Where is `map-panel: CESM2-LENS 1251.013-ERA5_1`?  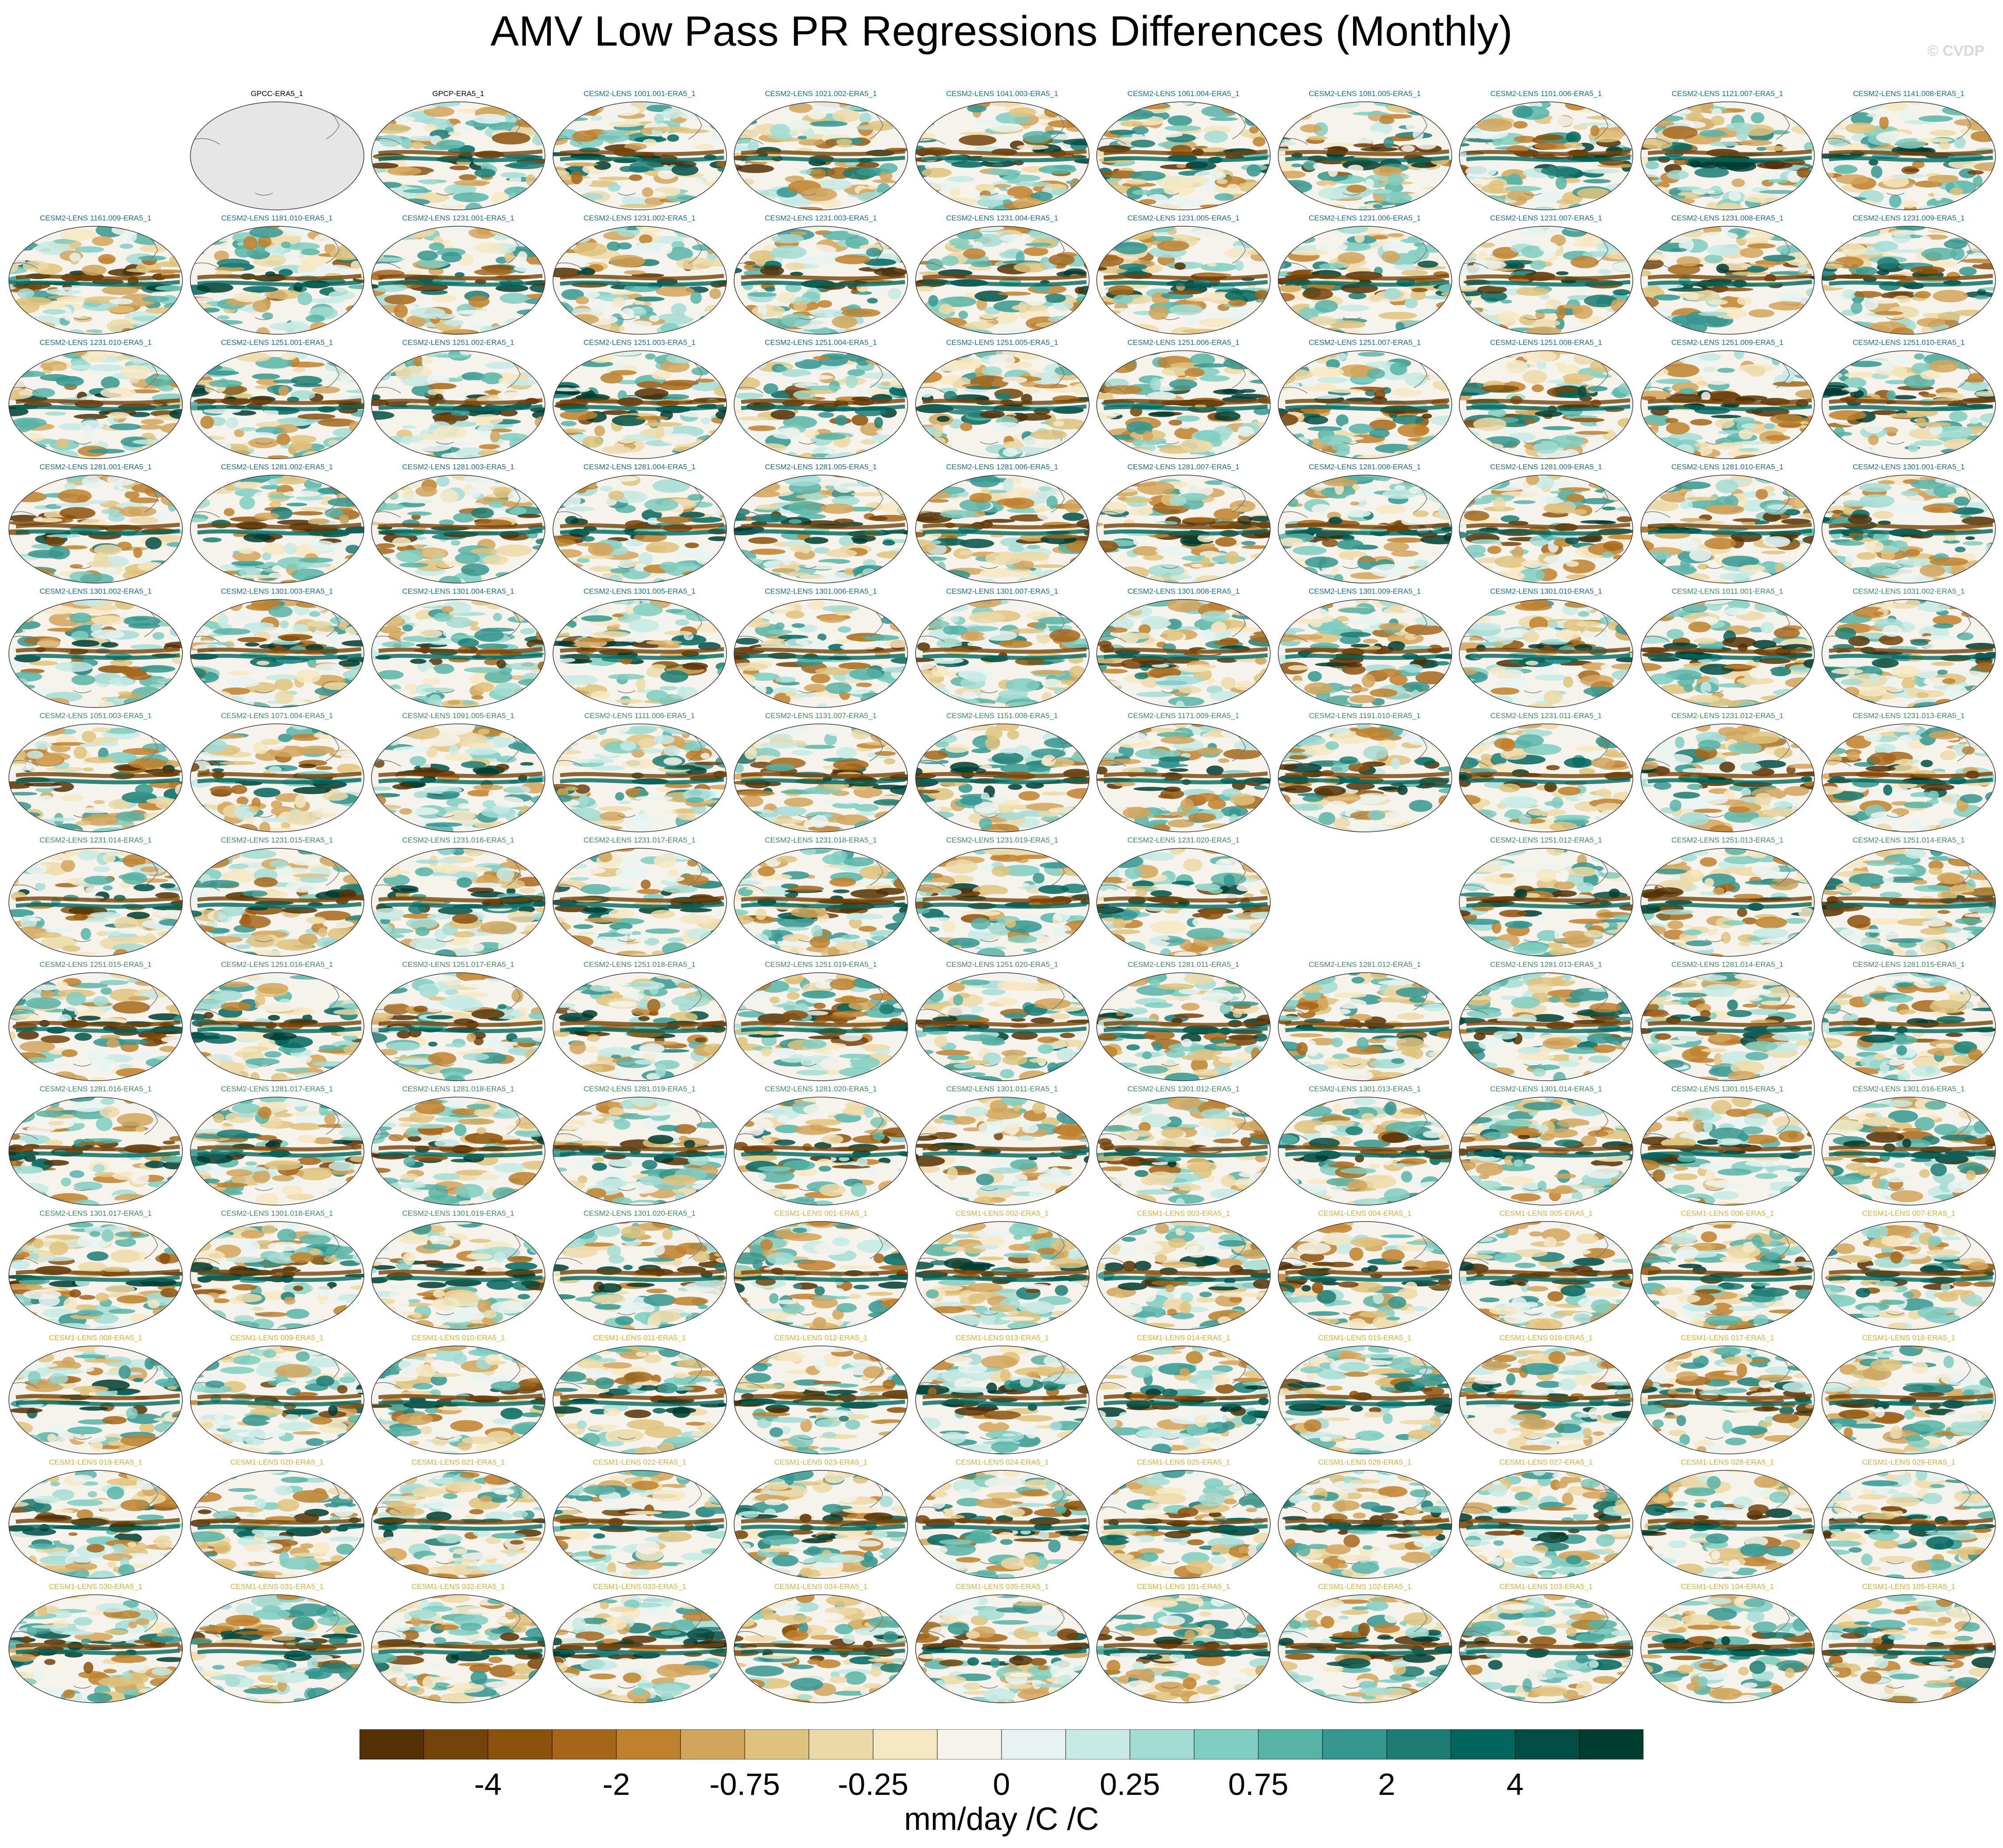
map-panel: CESM2-LENS 1251.013-ERA5_1 is located at coordinates (1728, 896).